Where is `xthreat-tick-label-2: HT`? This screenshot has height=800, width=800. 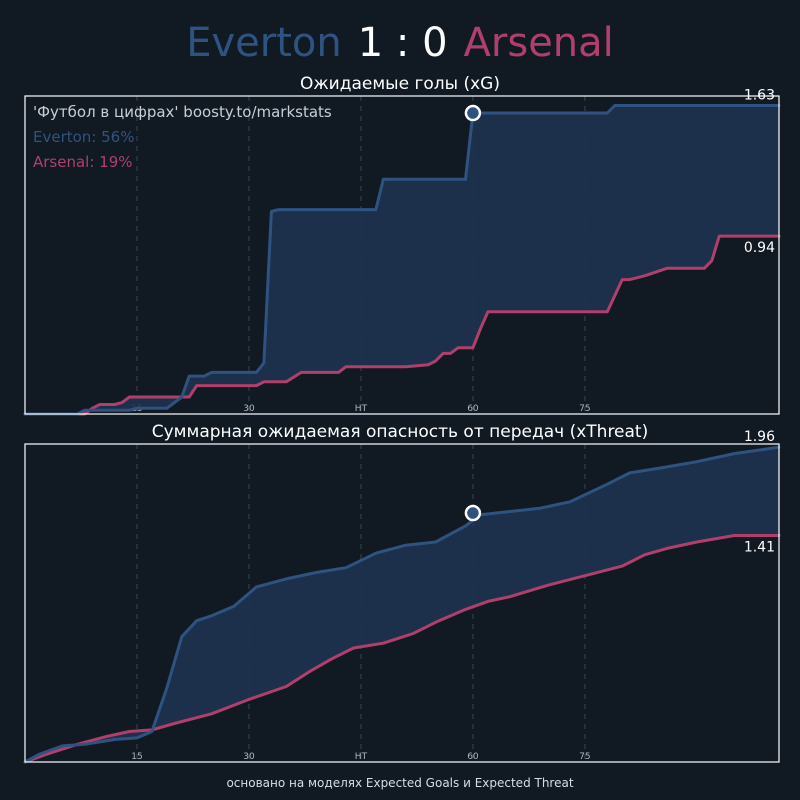 xthreat-tick-label-2: HT is located at coordinates (361, 757).